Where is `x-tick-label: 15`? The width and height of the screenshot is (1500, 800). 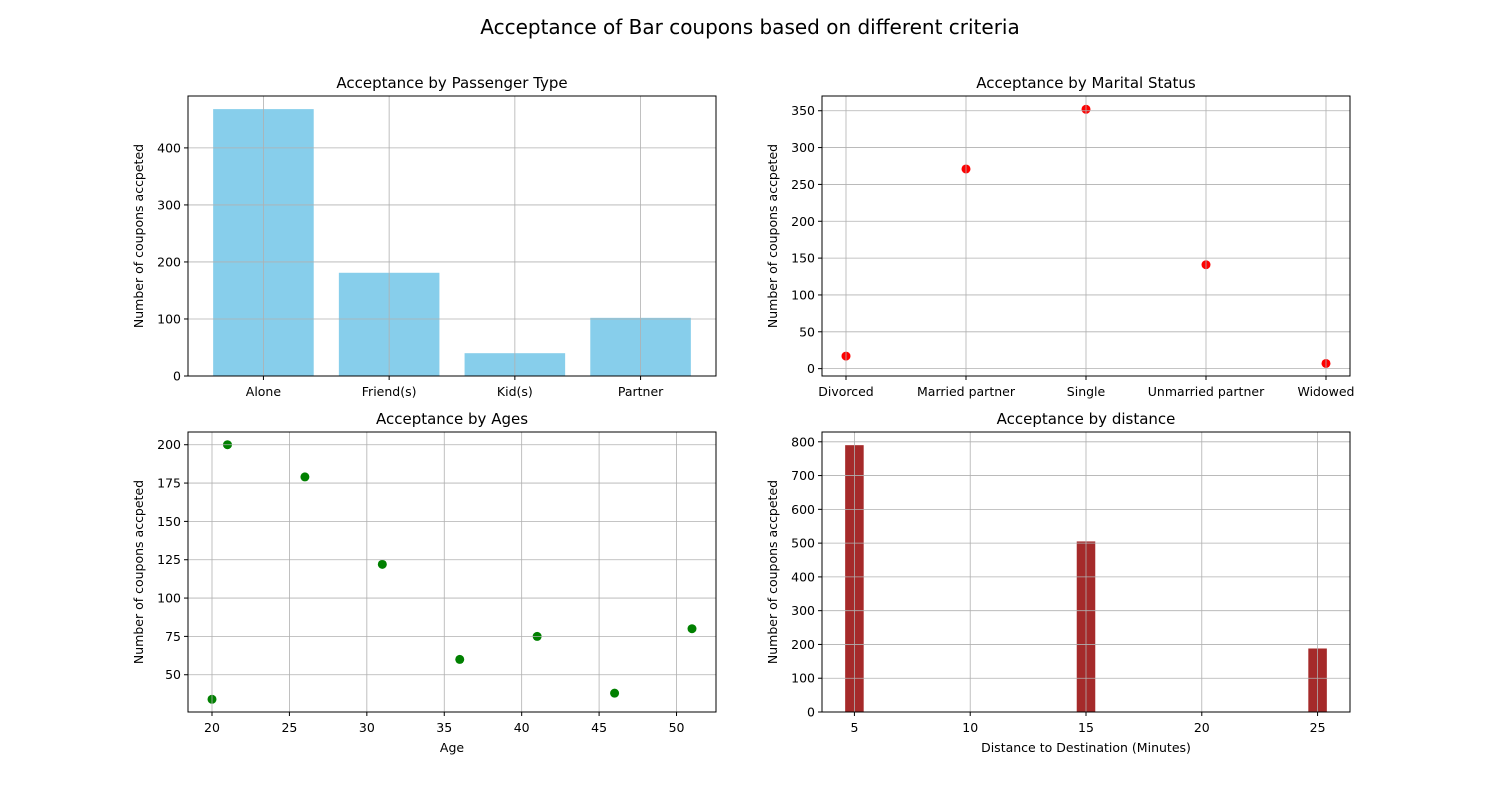 x-tick-label: 15 is located at coordinates (1086, 727).